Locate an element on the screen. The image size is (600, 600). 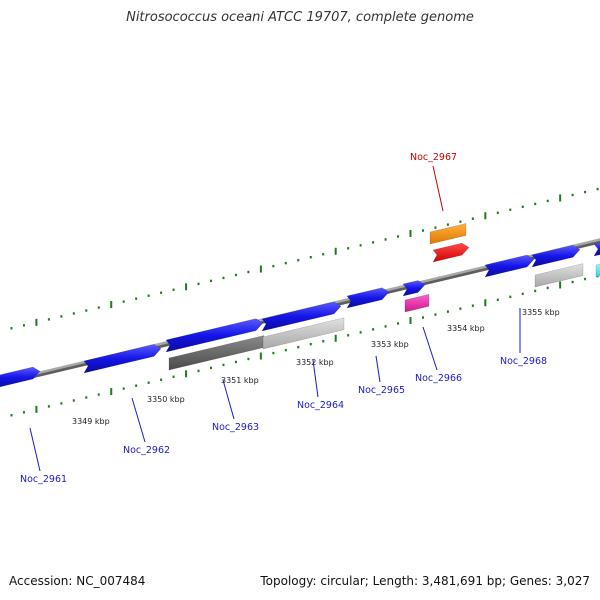
kbp-label: 3350 kbp is located at coordinates (166, 399).